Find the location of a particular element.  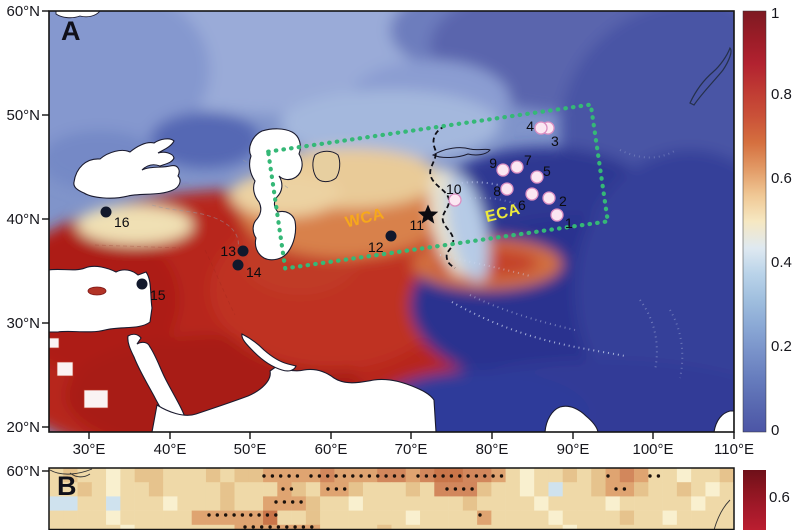

site-number-1: 1 is located at coordinates (569, 223).